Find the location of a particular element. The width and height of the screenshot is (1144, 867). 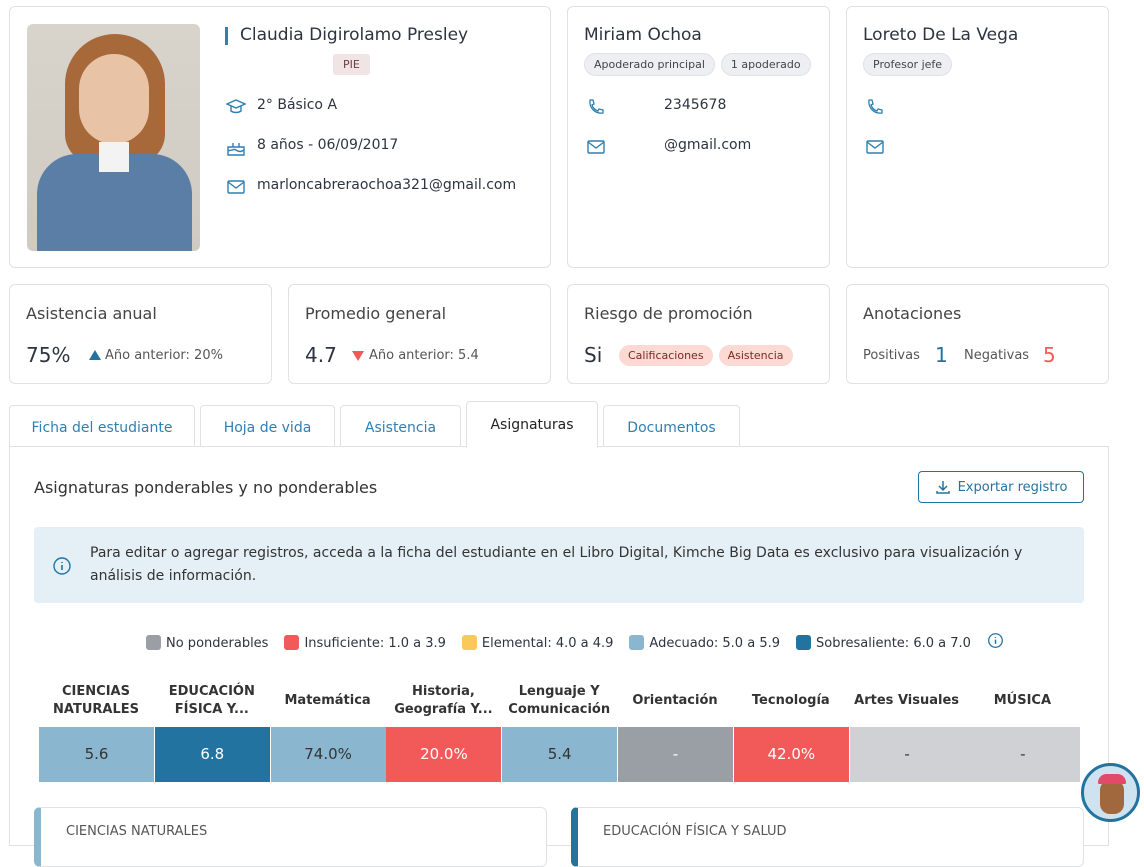

risk-chip-asistencia: Asistencia is located at coordinates (755, 355).